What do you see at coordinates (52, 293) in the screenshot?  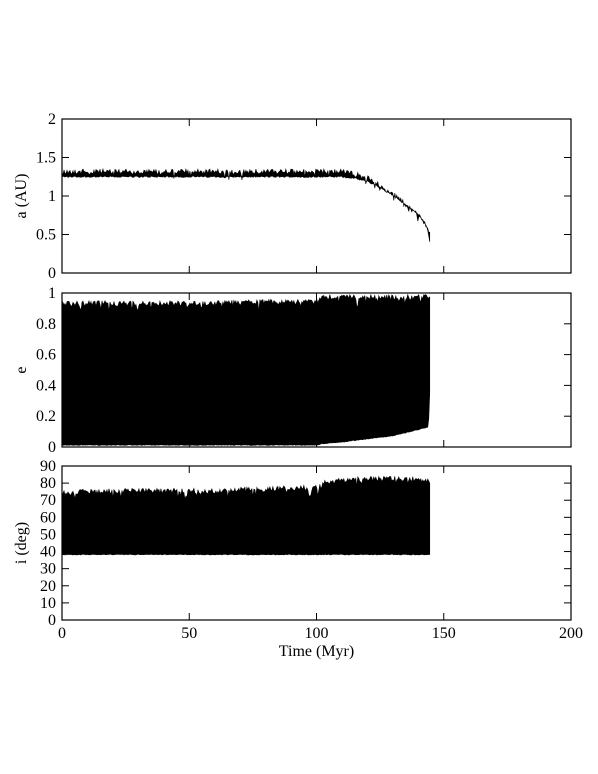 I see `panel-e-y-tick-label: 1` at bounding box center [52, 293].